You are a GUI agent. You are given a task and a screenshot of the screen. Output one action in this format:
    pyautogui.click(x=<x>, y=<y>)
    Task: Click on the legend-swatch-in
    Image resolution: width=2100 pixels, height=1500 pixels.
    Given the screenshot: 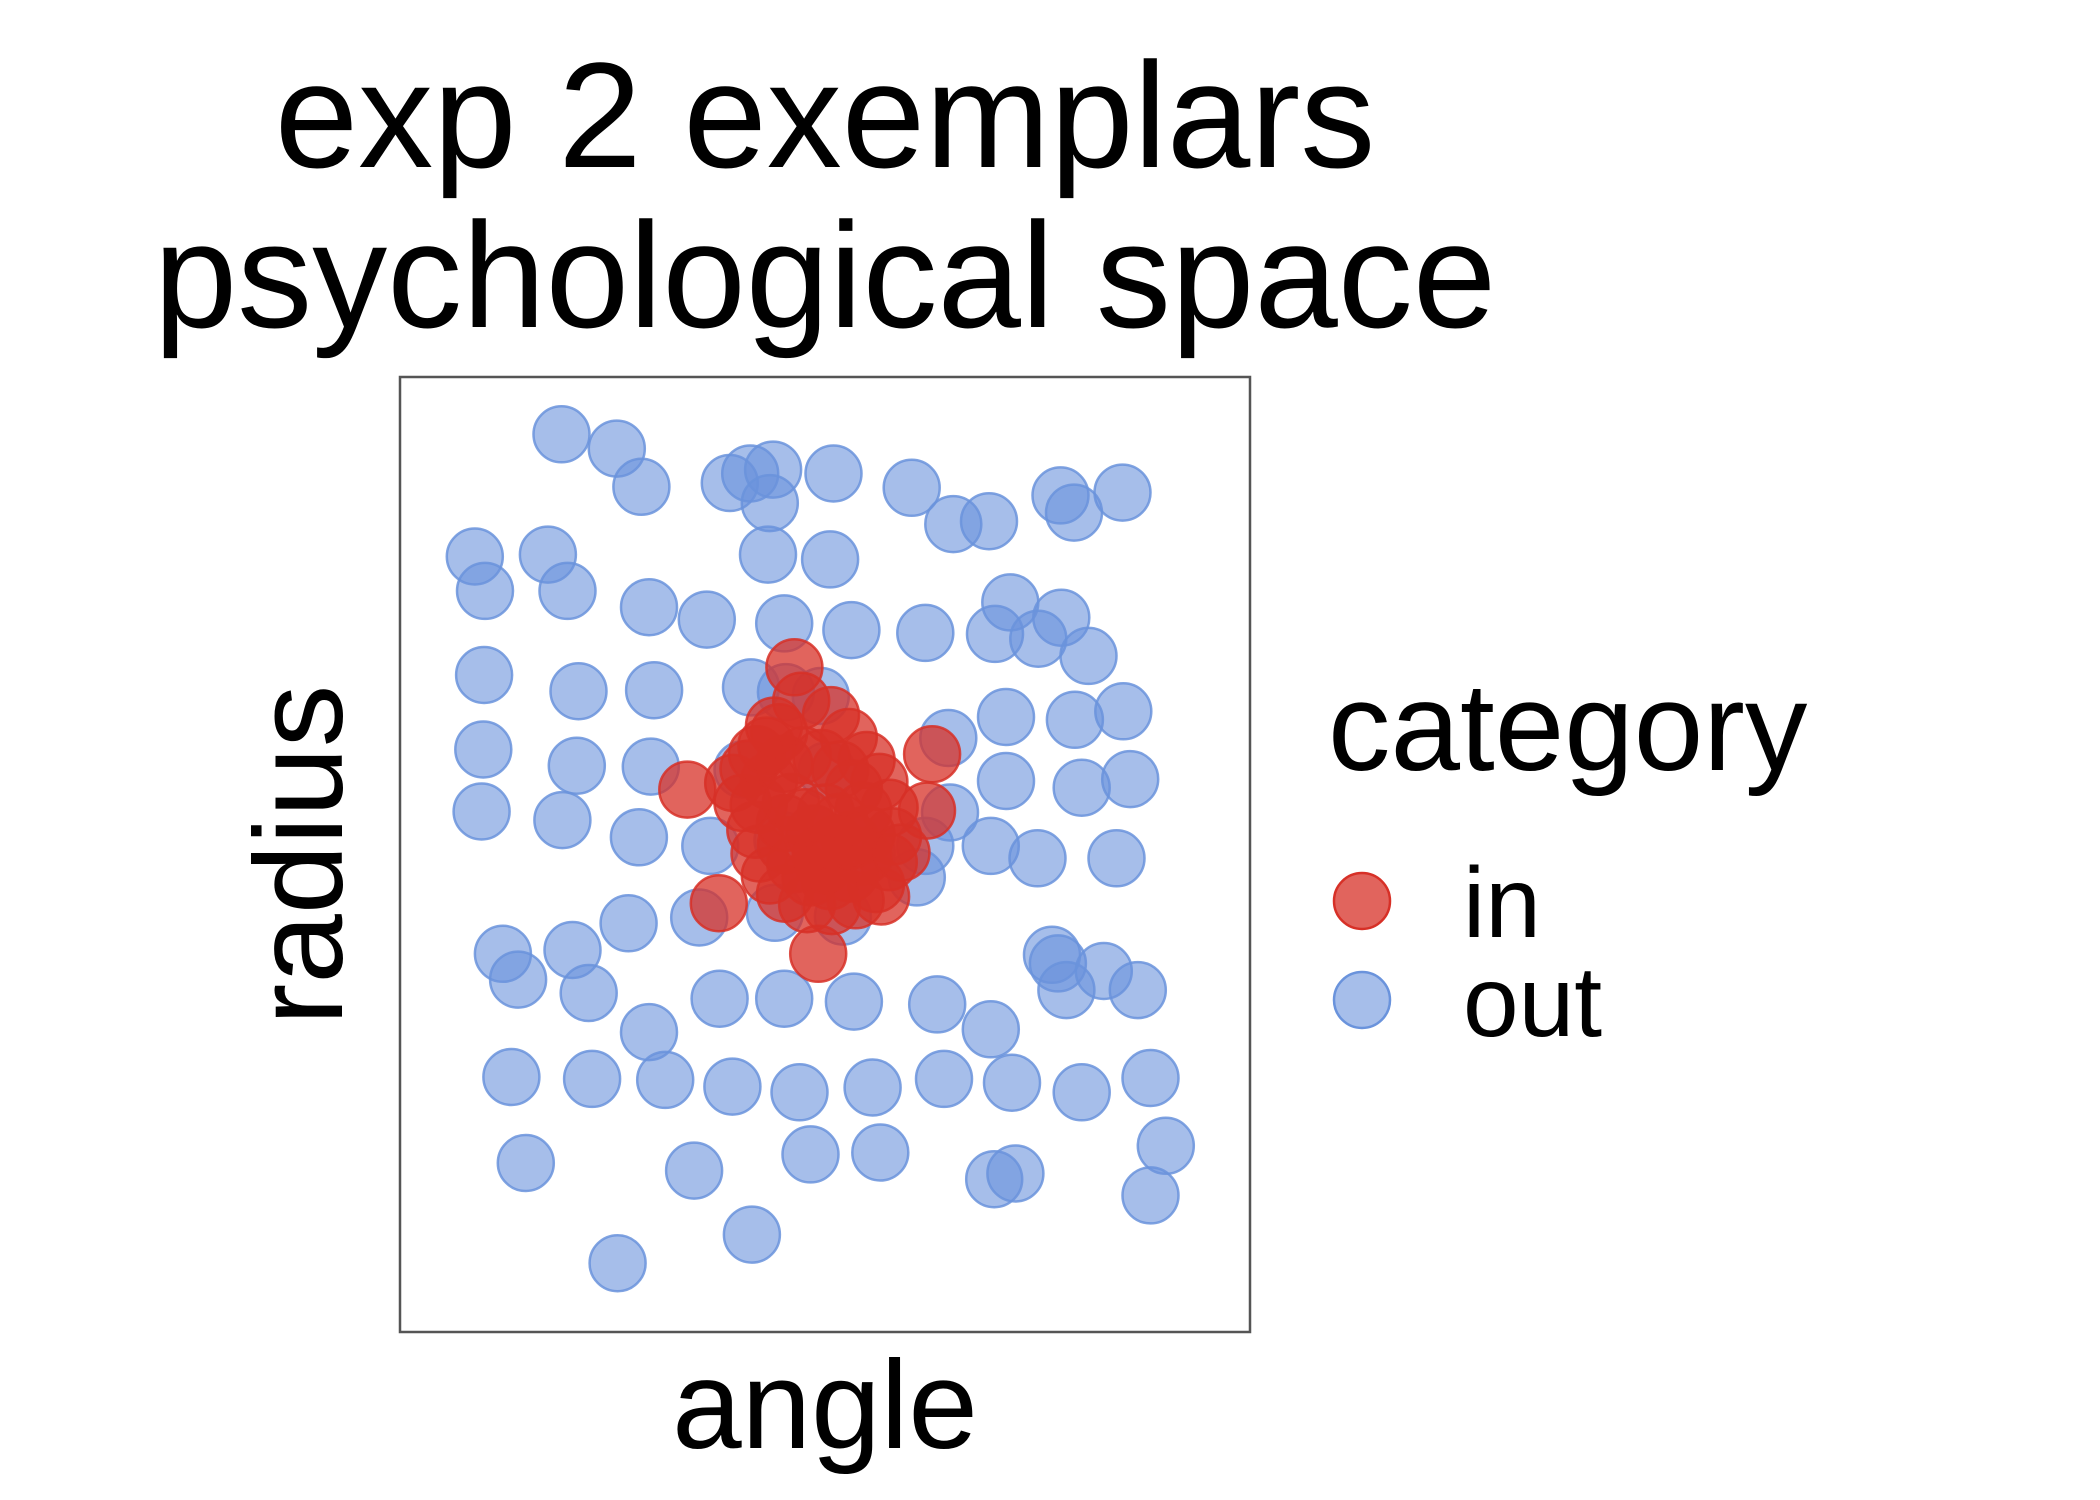 What is the action you would take?
    pyautogui.click(x=1362, y=901)
    